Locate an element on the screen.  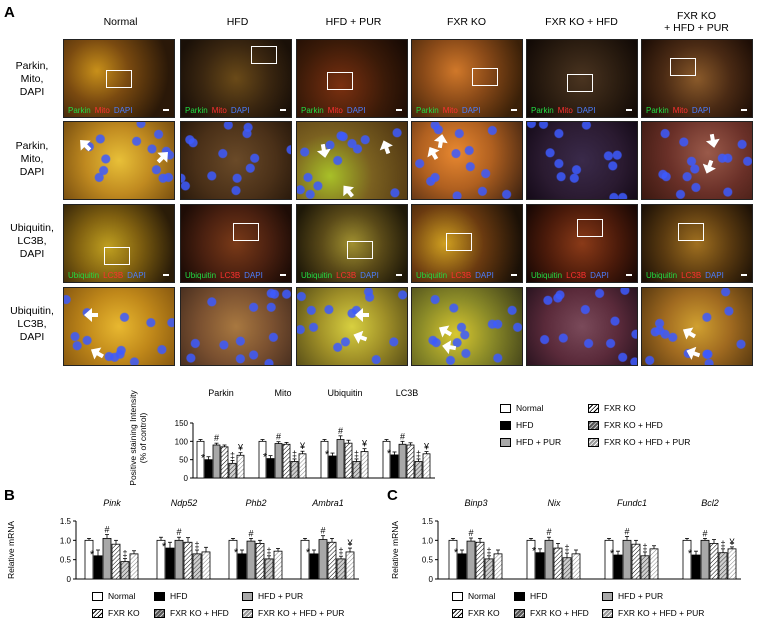
group-label: Phb2 is located at coordinates (255, 503).